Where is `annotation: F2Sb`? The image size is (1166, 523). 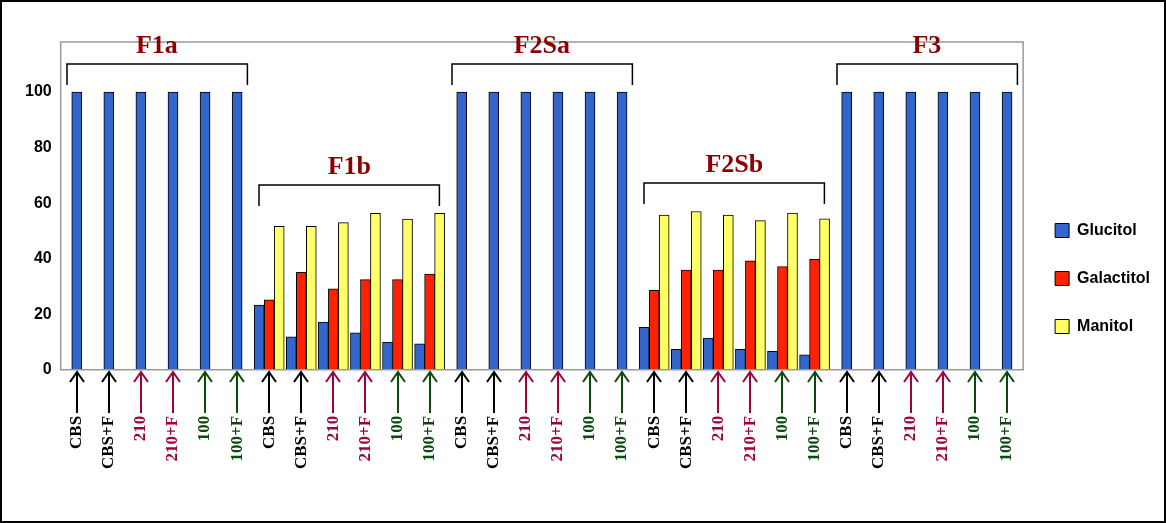 annotation: F2Sb is located at coordinates (734, 164).